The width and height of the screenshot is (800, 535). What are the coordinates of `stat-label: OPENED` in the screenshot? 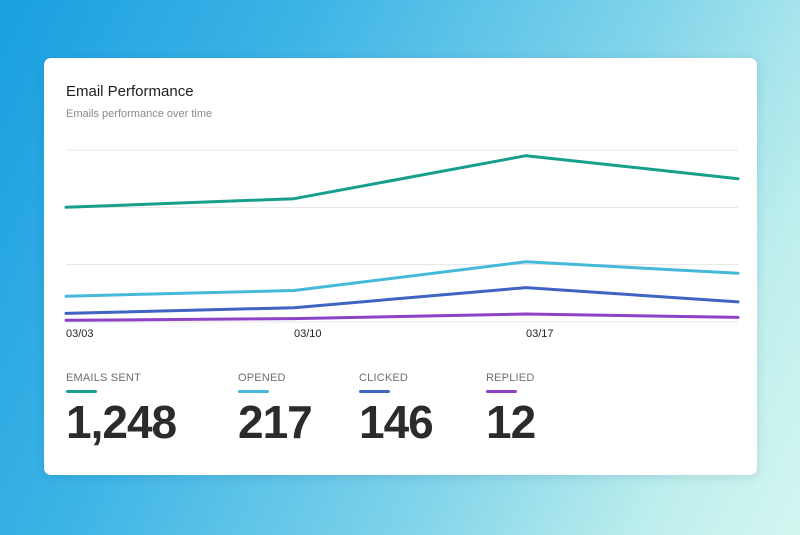 It's located at (262, 378).